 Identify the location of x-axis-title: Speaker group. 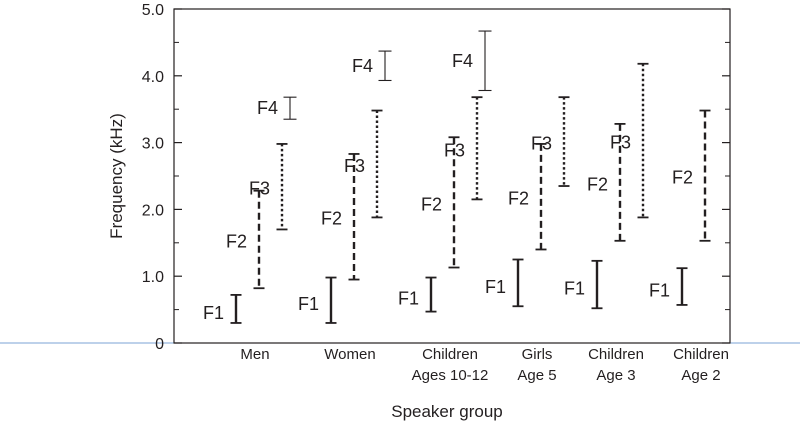
(447, 411).